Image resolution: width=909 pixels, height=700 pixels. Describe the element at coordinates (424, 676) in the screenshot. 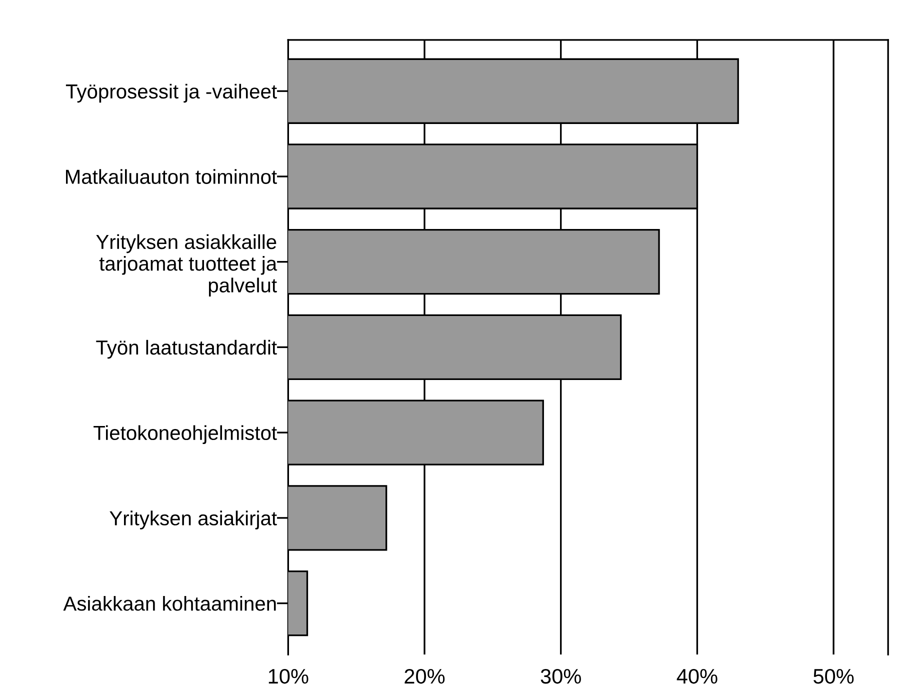

I see `x-tick-label: 20%` at that location.